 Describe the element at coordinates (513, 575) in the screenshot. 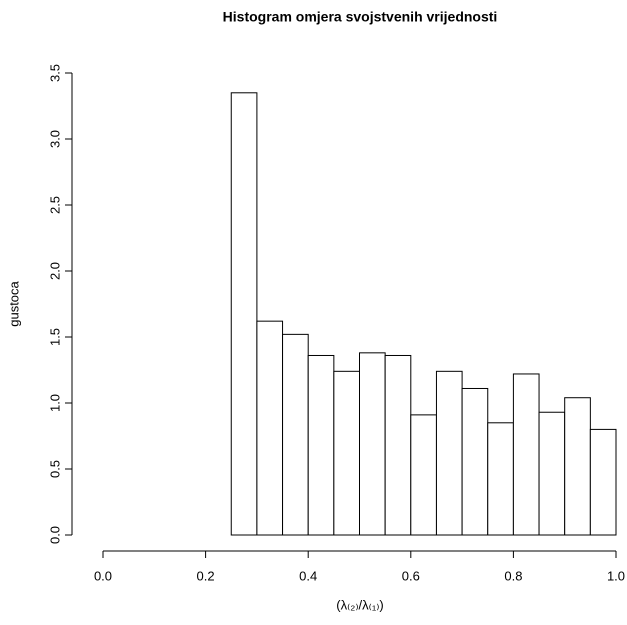

I see `x-tick-label: 0.8` at that location.